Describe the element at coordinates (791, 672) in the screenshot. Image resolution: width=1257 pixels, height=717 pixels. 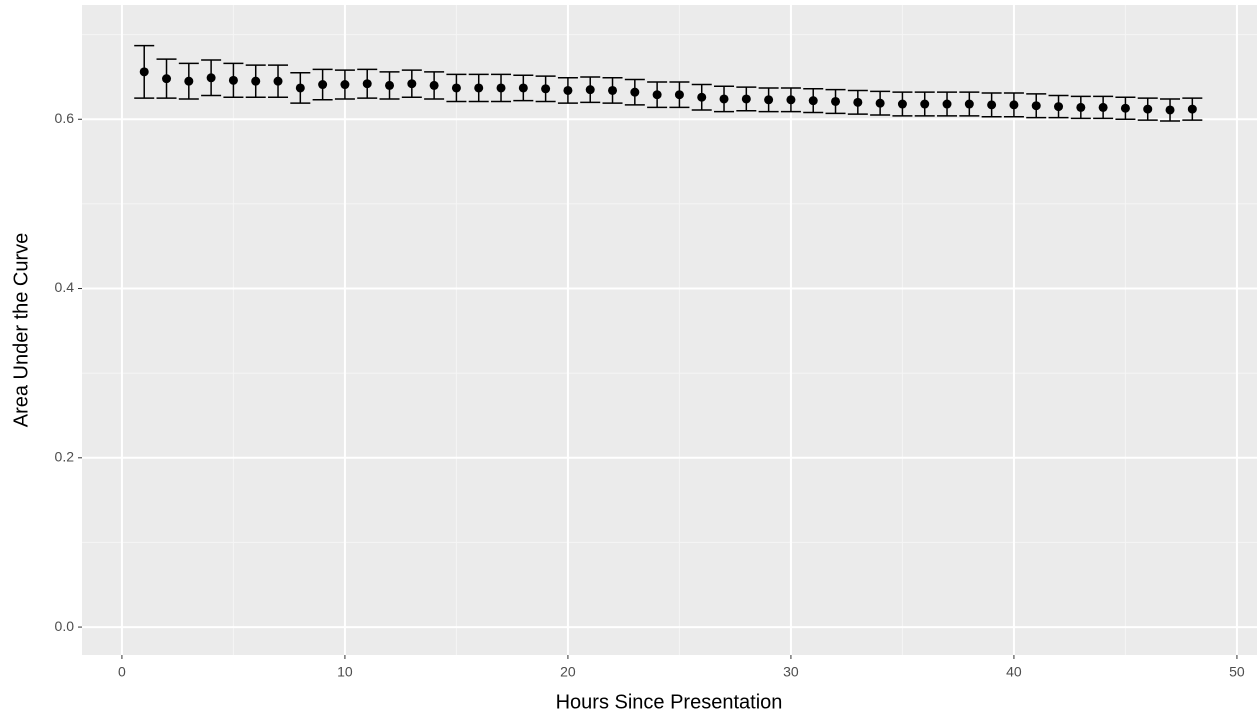
I see `x-tick-label: 30` at that location.